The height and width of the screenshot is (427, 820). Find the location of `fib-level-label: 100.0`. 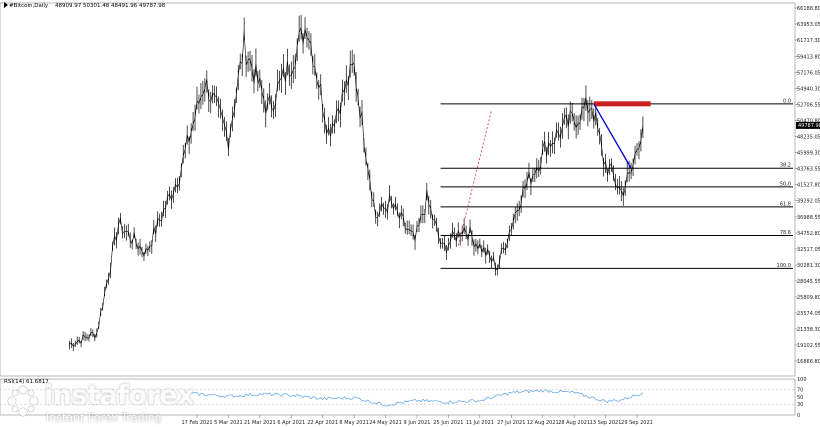

fib-level-label: 100.0 is located at coordinates (784, 266).